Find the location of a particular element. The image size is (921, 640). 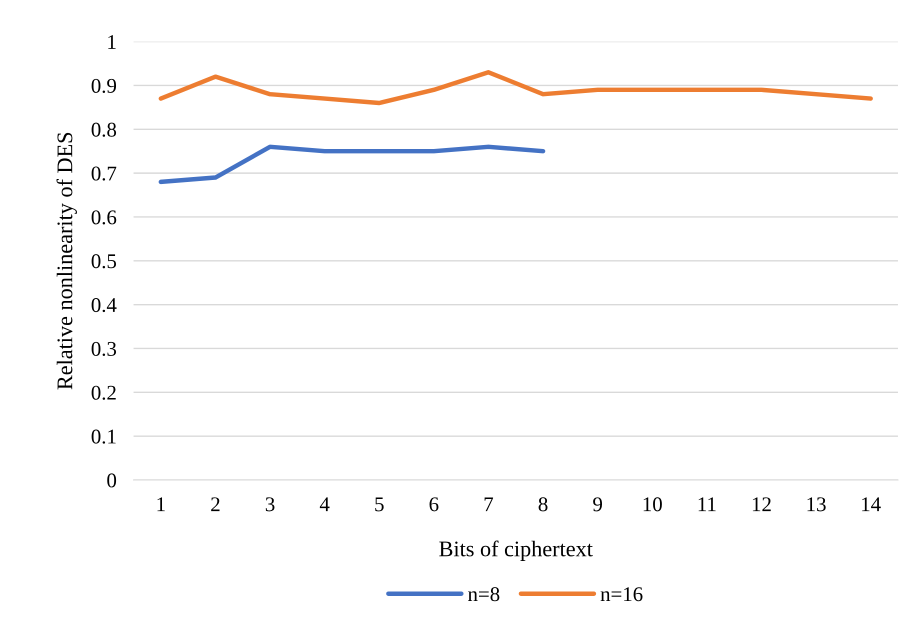

y-tick-label: 0.6 is located at coordinates (104, 217).